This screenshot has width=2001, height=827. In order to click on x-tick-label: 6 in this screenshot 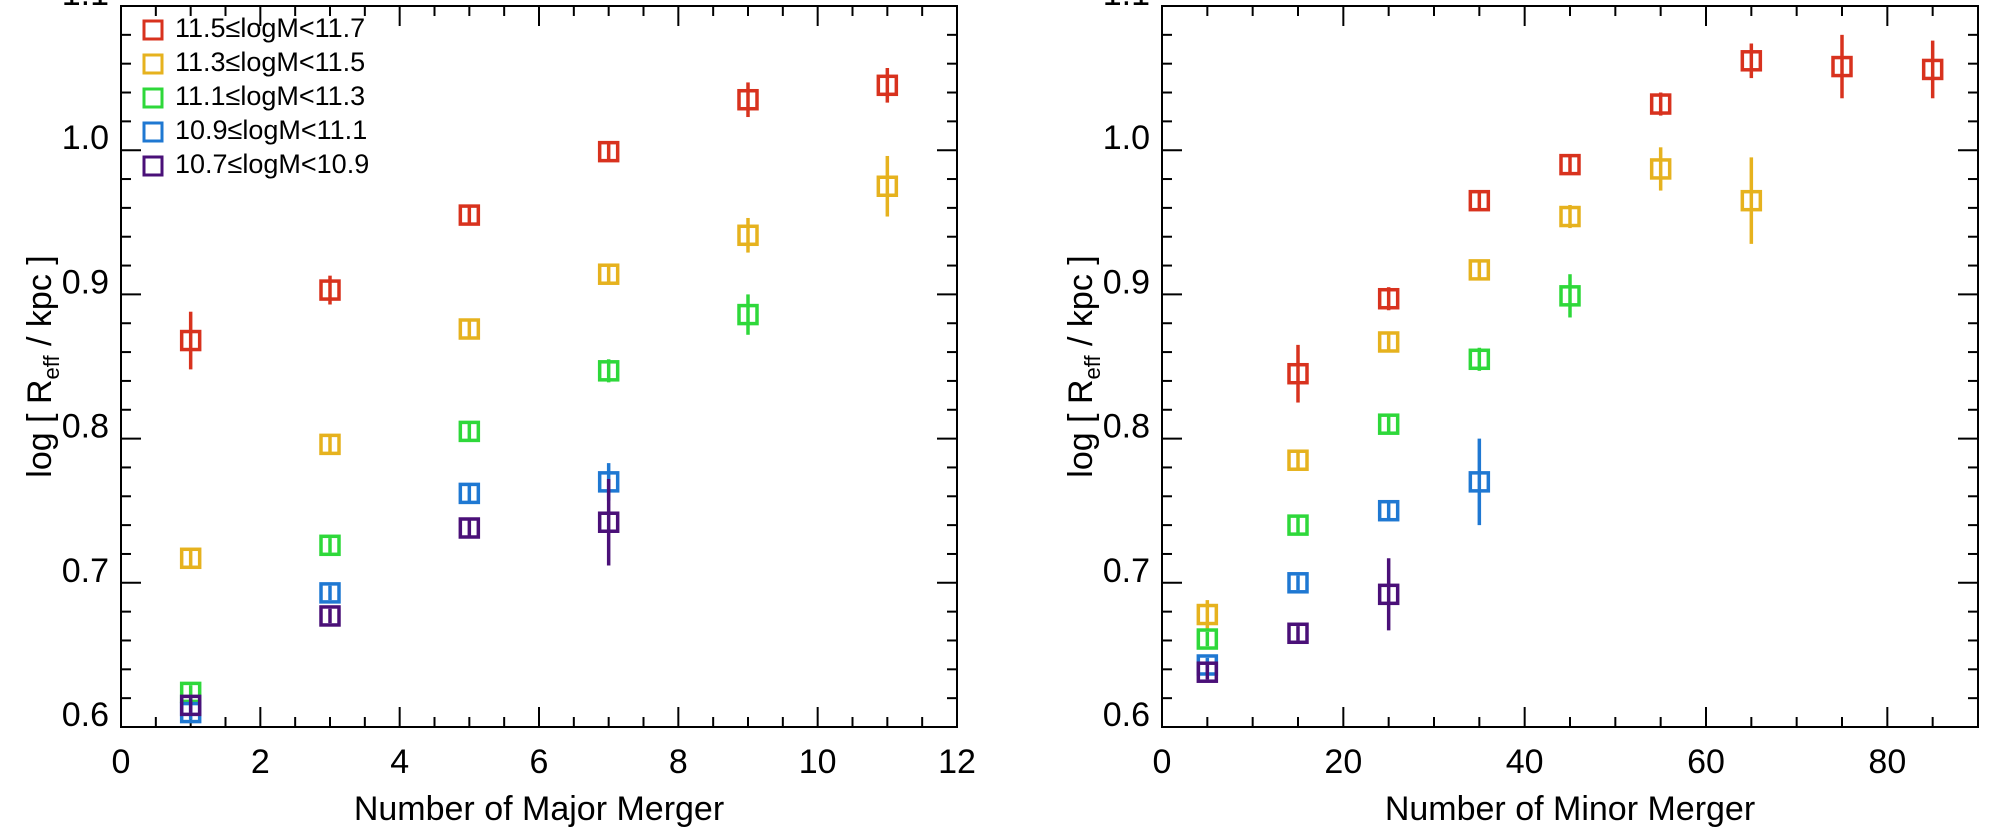, I will do `click(539, 762)`.